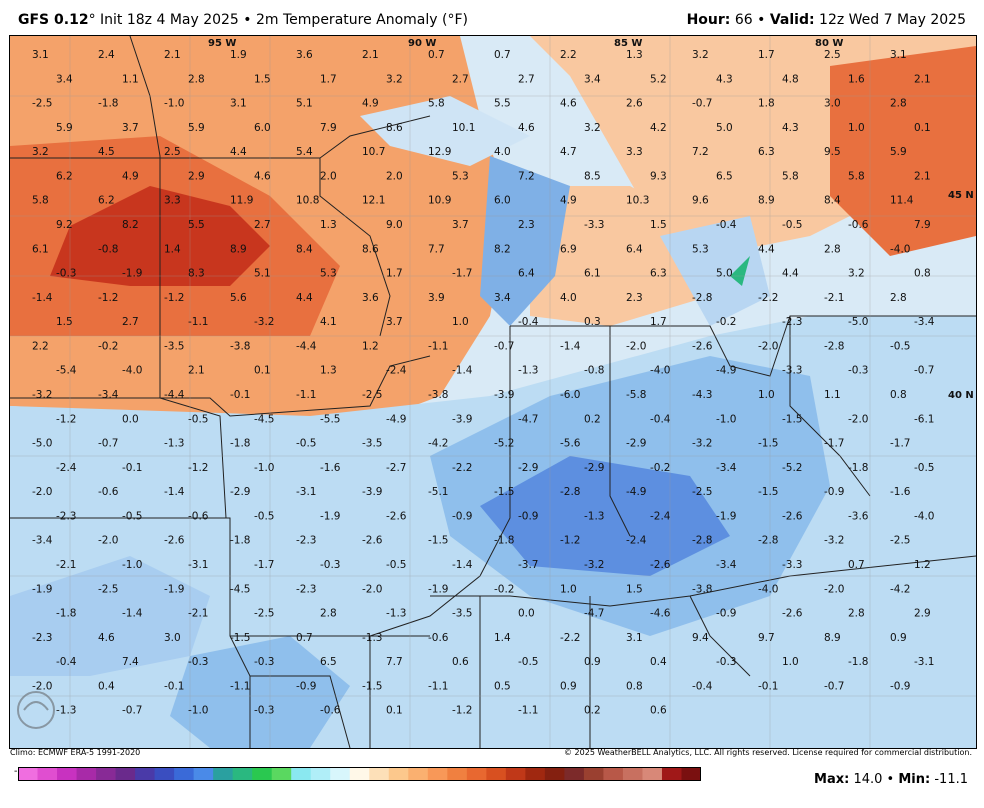 The width and height of the screenshot is (984, 808). Describe the element at coordinates (66, 371) in the screenshot. I see `anomaly-value: -5.4` at that location.